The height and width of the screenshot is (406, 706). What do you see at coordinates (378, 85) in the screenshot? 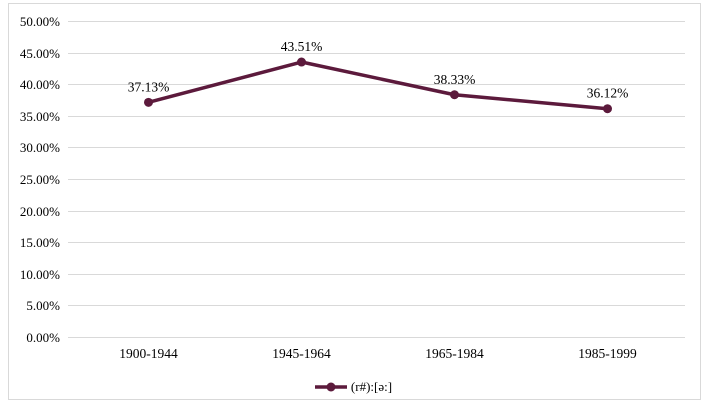
I see `data-line` at bounding box center [378, 85].